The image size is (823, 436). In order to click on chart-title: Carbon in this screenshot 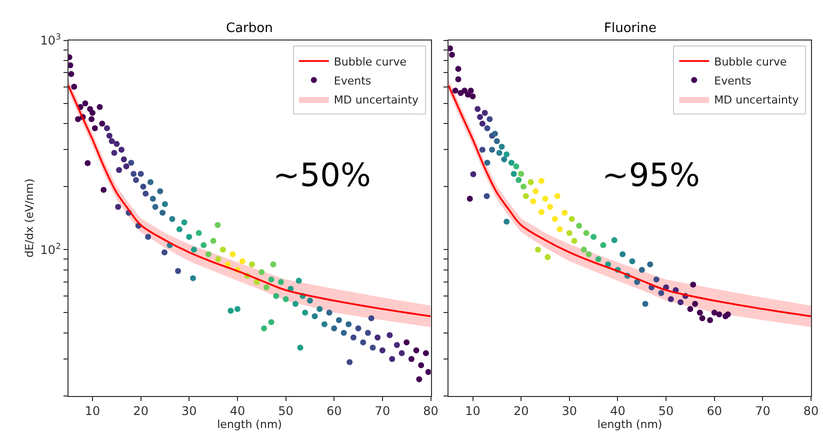, I will do `click(249, 28)`.